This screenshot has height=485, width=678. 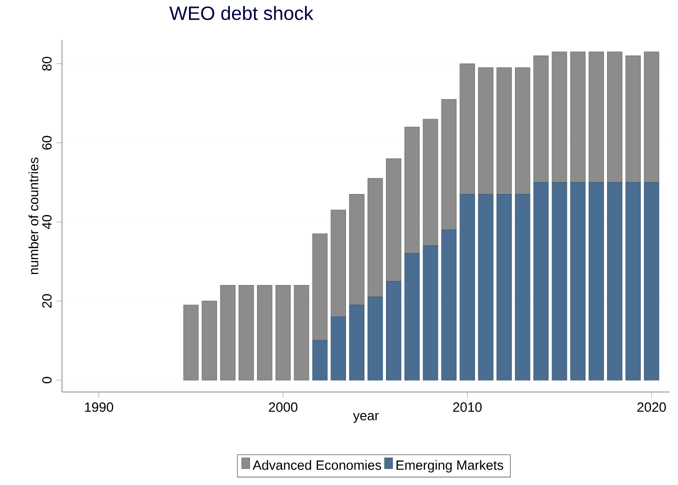 What do you see at coordinates (47, 143) in the screenshot?
I see `y-tick-label: 60` at bounding box center [47, 143].